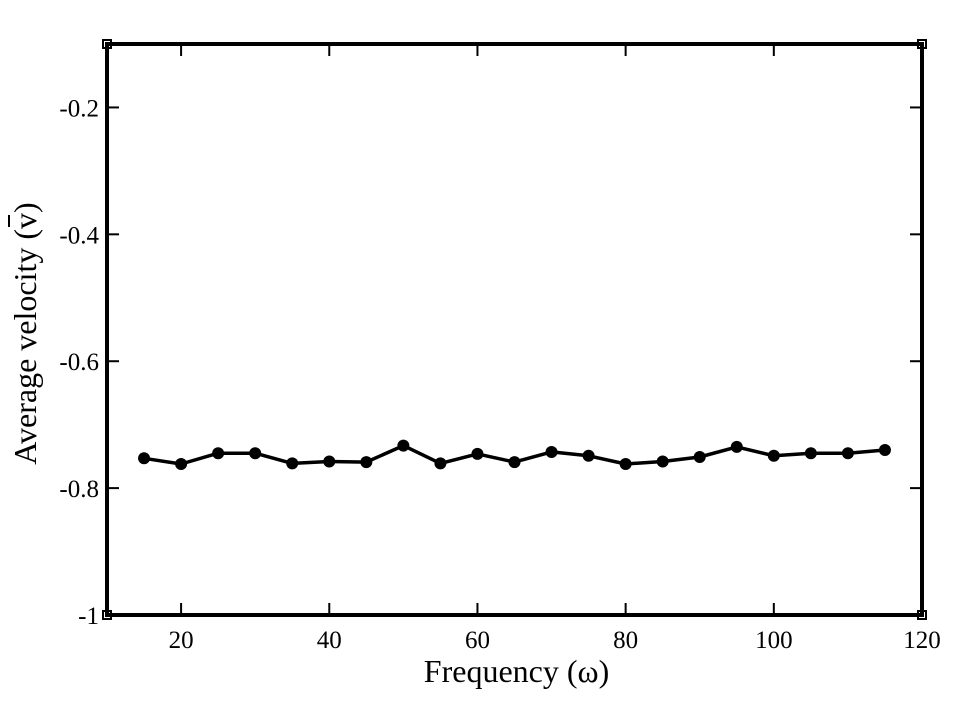 The image size is (978, 704). I want to click on y-tick-label: -0.4, so click(79, 235).